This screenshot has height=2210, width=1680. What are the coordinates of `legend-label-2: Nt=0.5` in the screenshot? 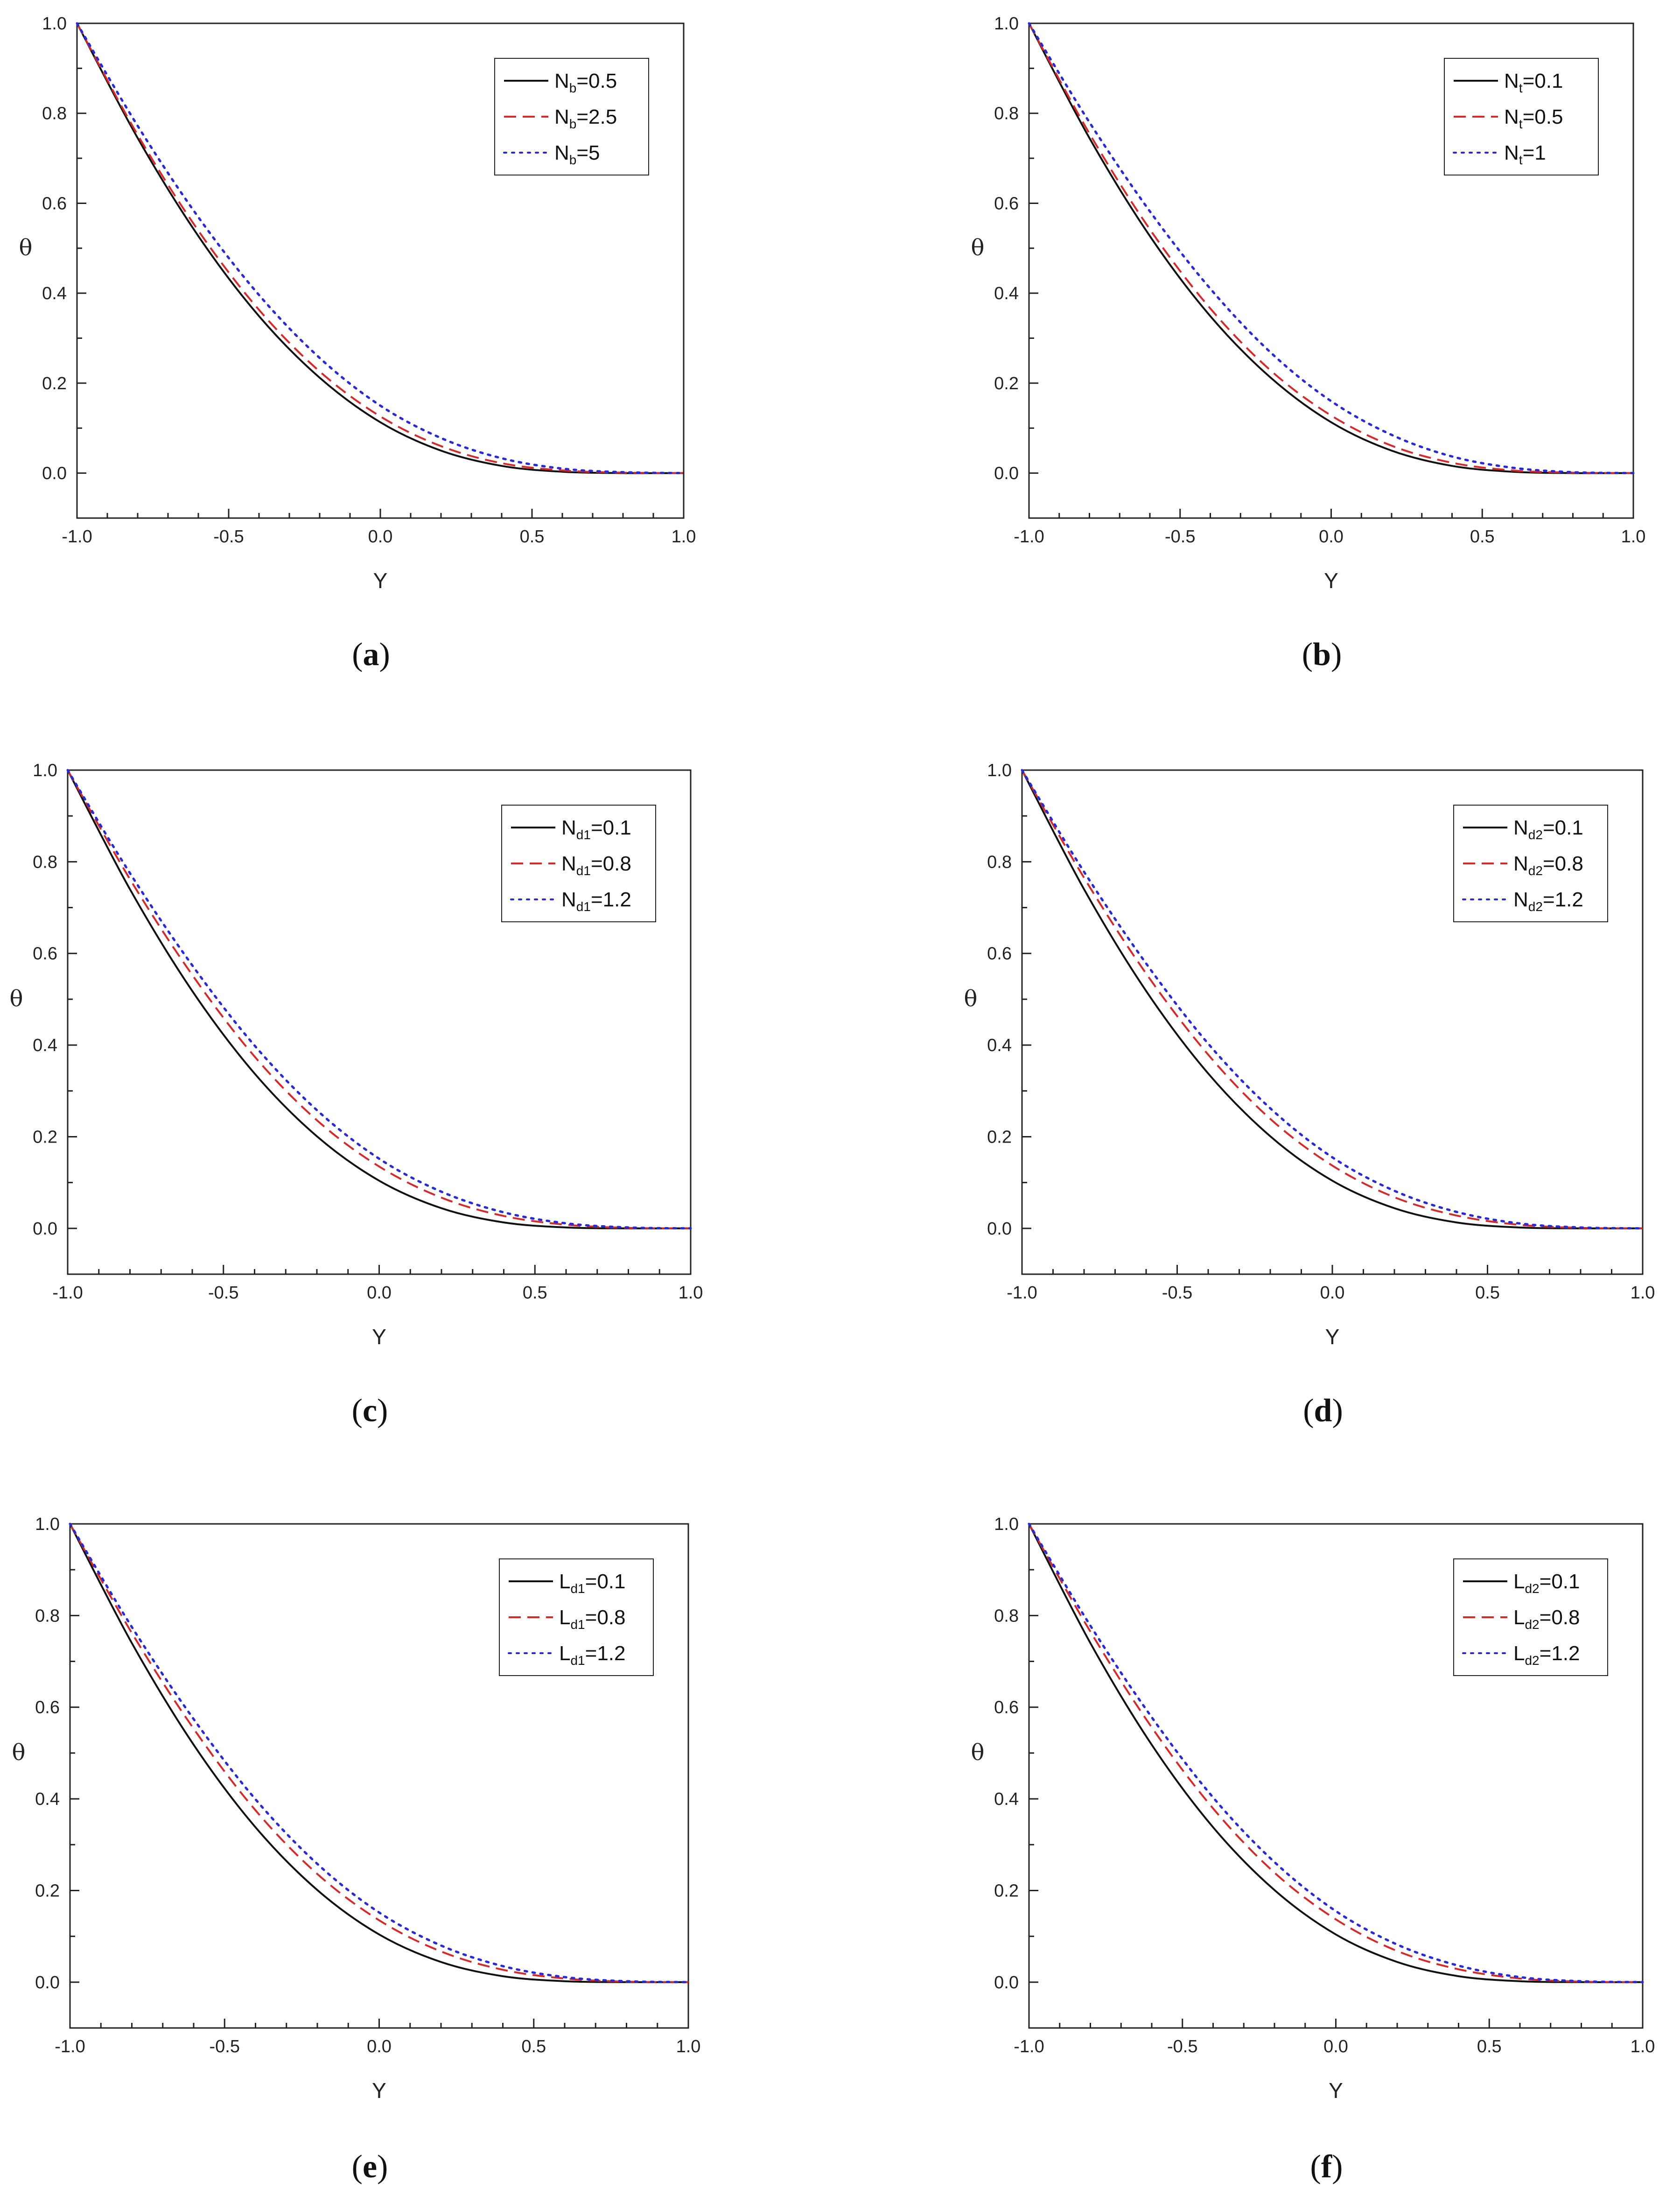 It's located at (1533, 118).